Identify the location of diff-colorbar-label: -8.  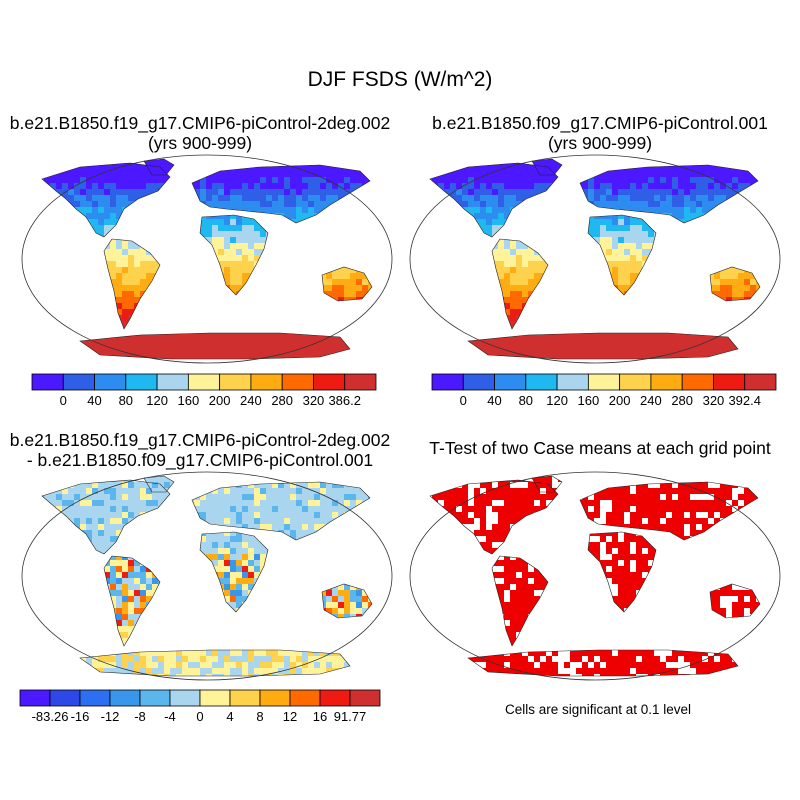
(140, 716).